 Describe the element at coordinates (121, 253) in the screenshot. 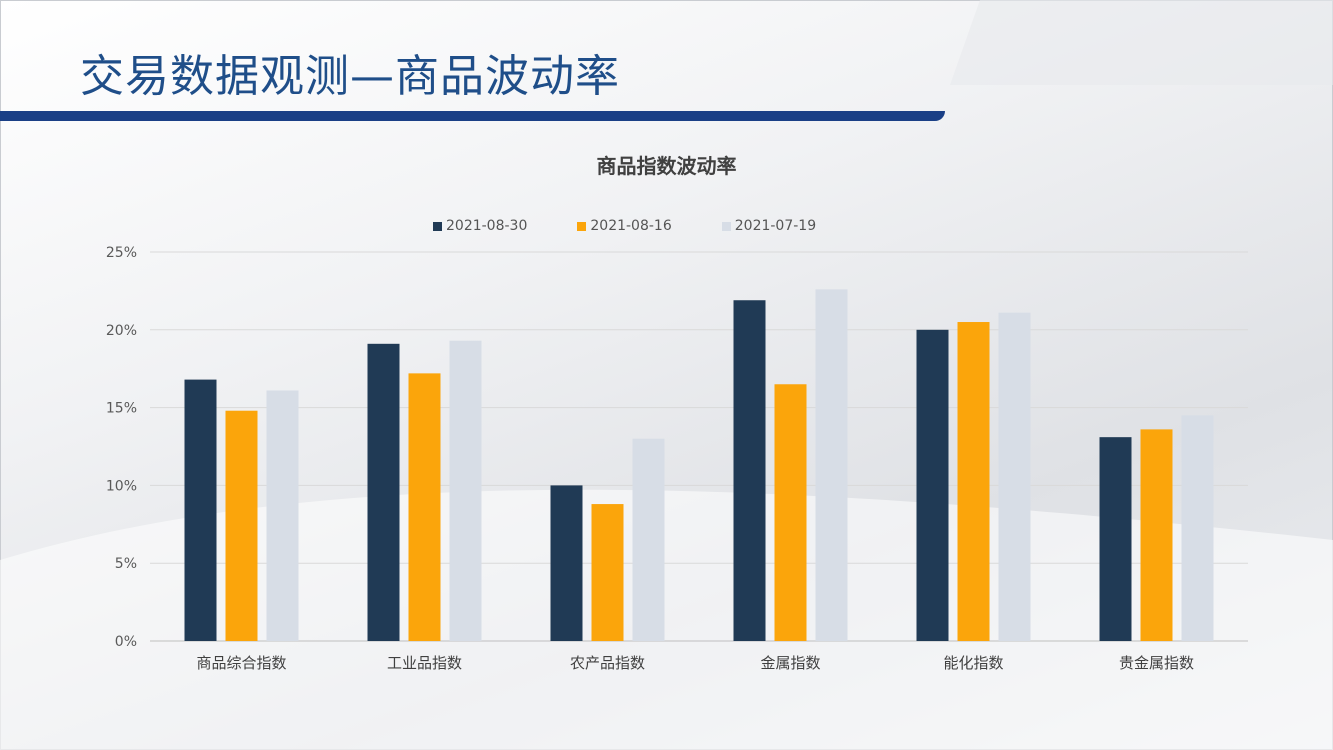

I see `y-tick-label: 25%` at that location.